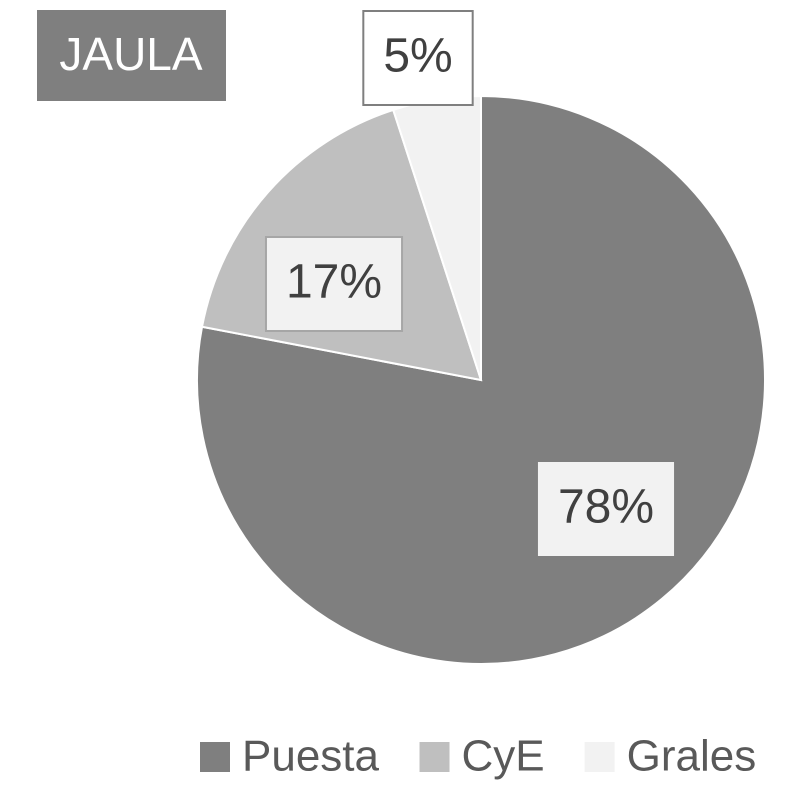 The height and width of the screenshot is (785, 793). Describe the element at coordinates (692, 756) in the screenshot. I see `legend-label: Grales` at that location.